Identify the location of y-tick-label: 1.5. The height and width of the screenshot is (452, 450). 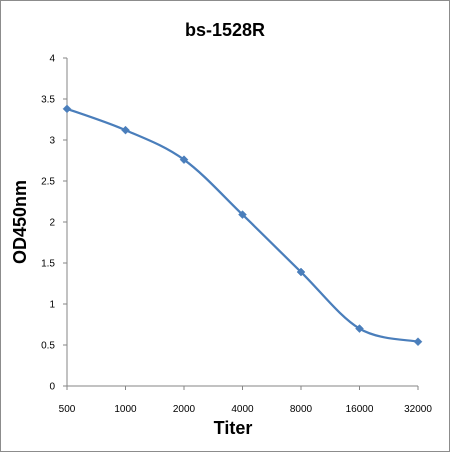
(48, 264).